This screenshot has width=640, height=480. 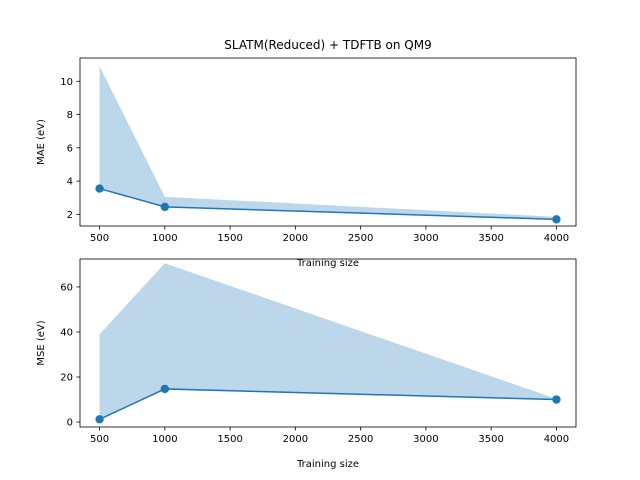 What do you see at coordinates (70, 423) in the screenshot?
I see `y-tick-label: 0` at bounding box center [70, 423].